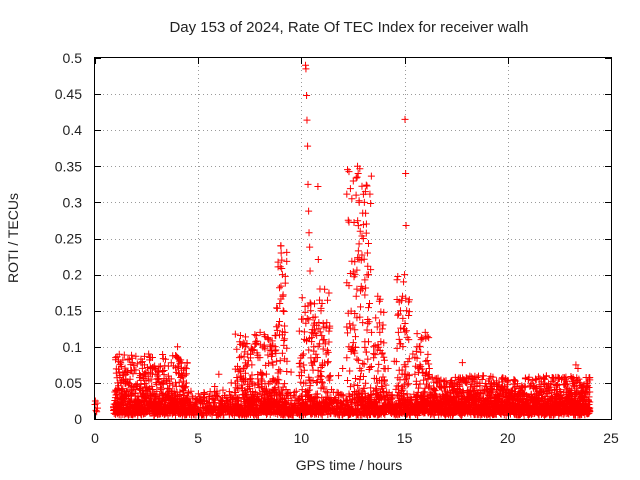 The width and height of the screenshot is (640, 480). Describe the element at coordinates (405, 438) in the screenshot. I see `x-tick-label: 15` at that location.